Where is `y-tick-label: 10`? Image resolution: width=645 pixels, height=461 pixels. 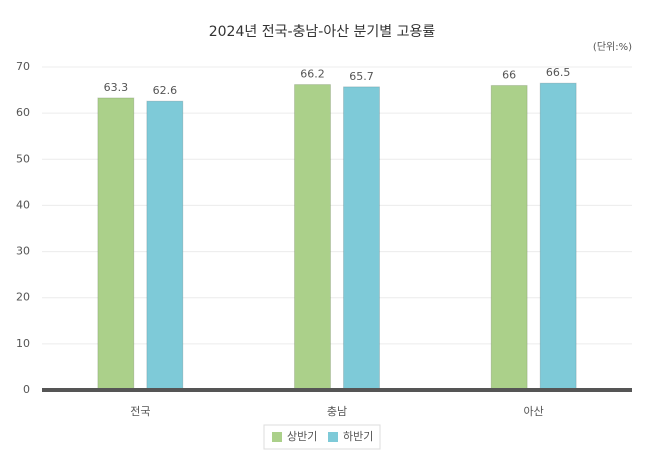 y-tick-label: 10 is located at coordinates (23, 343).